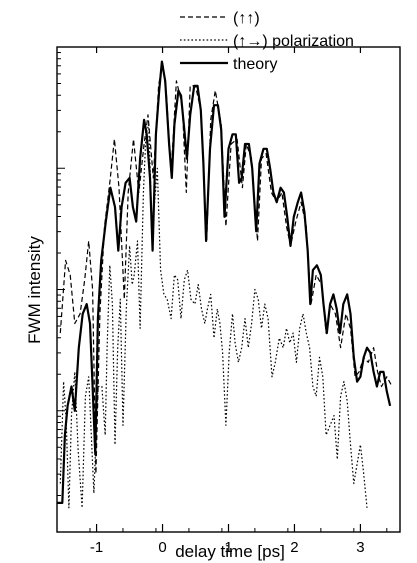  What do you see at coordinates (96, 547) in the screenshot?
I see `x-tick-label: -1` at bounding box center [96, 547].